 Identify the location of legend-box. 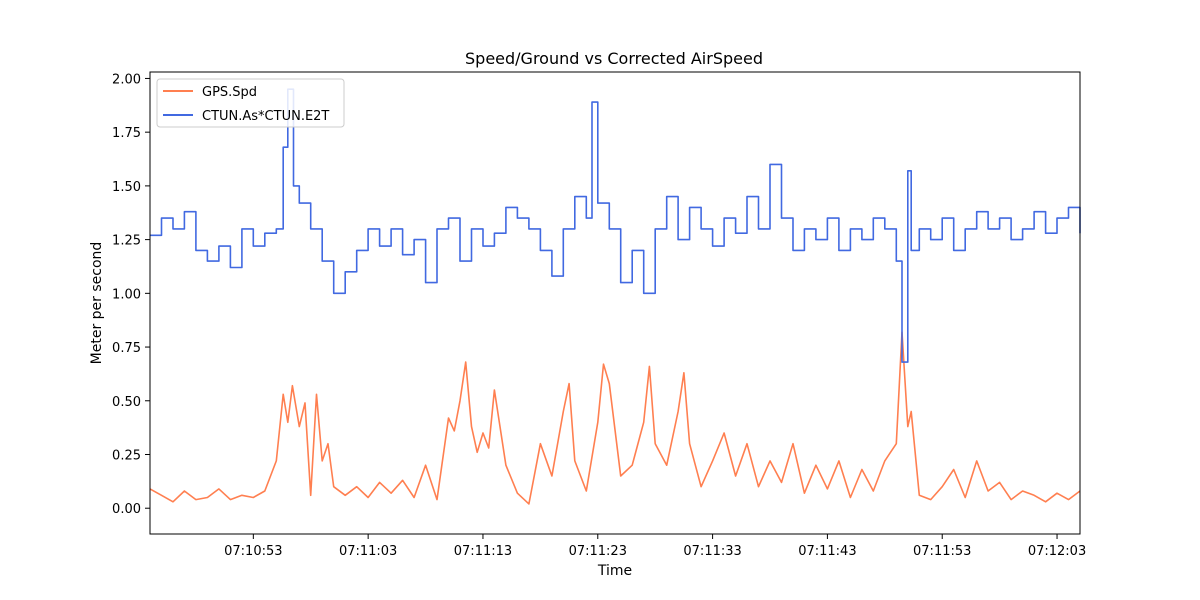
(250, 103).